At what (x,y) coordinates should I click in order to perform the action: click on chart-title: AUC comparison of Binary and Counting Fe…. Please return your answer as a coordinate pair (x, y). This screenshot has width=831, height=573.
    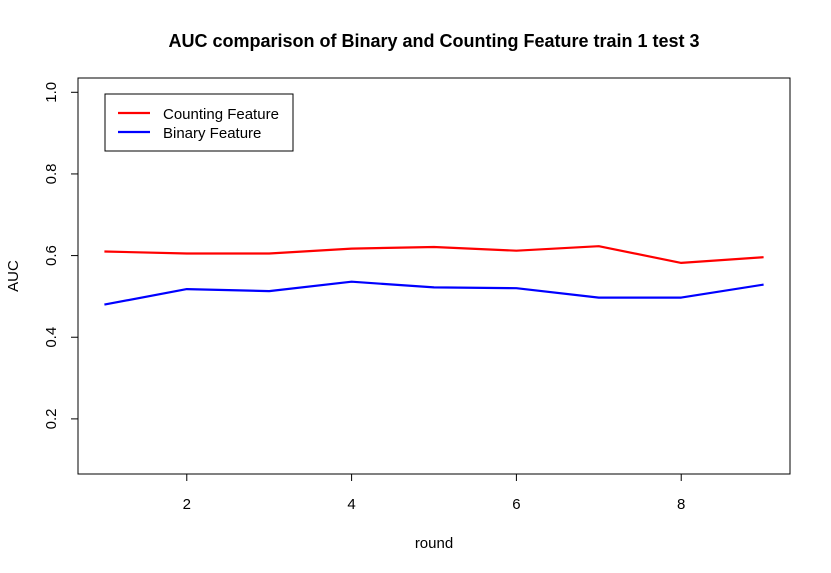
    Looking at the image, I should click on (433, 41).